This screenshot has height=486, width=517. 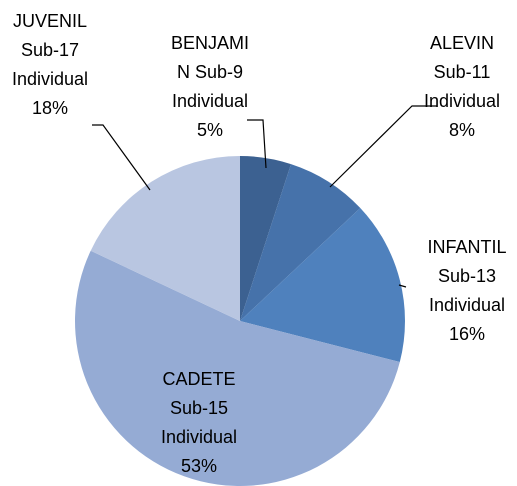 I want to click on slice-label: Sub-17, so click(x=50, y=50).